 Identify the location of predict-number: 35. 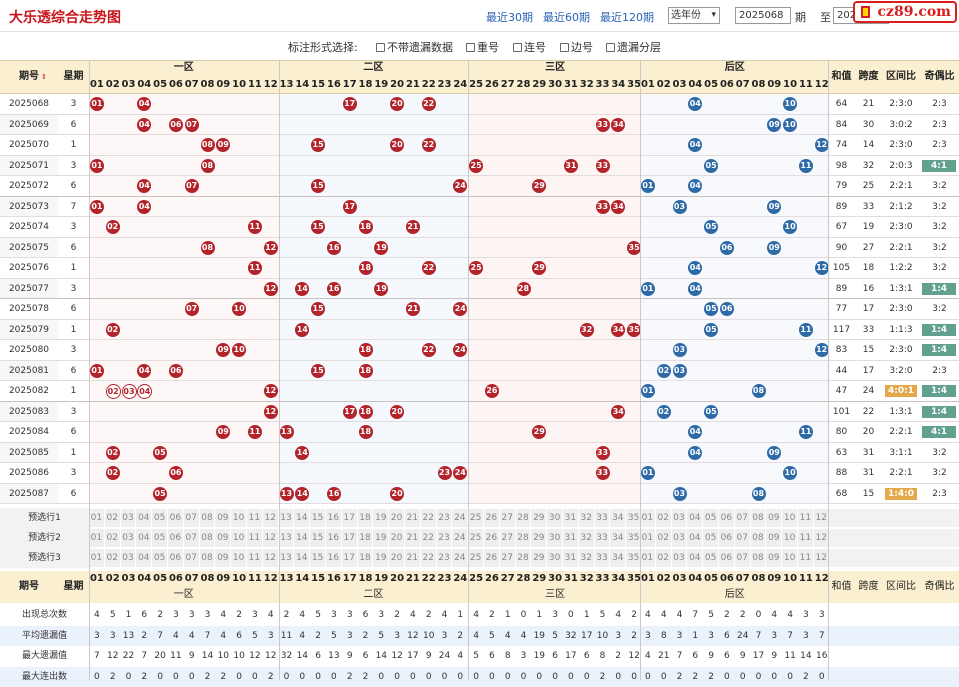
(633, 518).